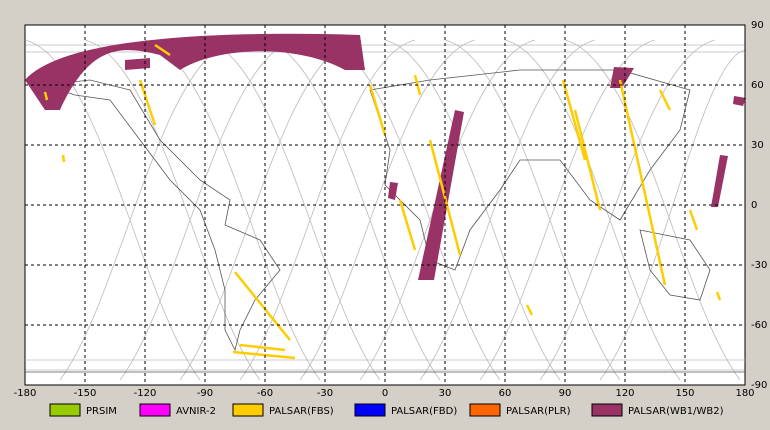 The height and width of the screenshot is (430, 770). What do you see at coordinates (759, 325) in the screenshot?
I see `y-tick-label: -60` at bounding box center [759, 325].